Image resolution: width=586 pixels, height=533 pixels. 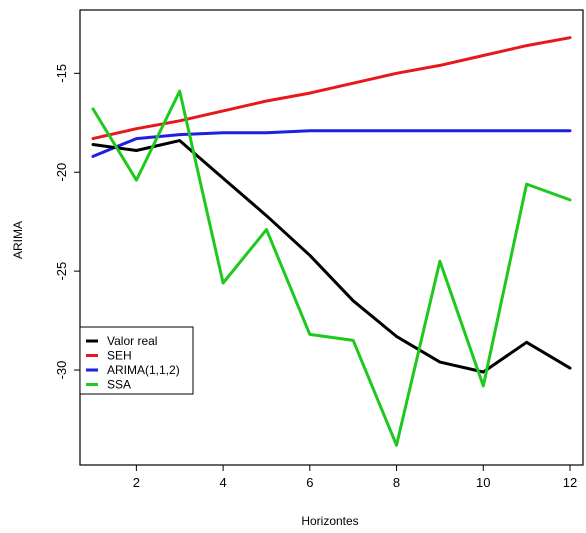 I want to click on y-tick-label: -20, so click(x=61, y=172).